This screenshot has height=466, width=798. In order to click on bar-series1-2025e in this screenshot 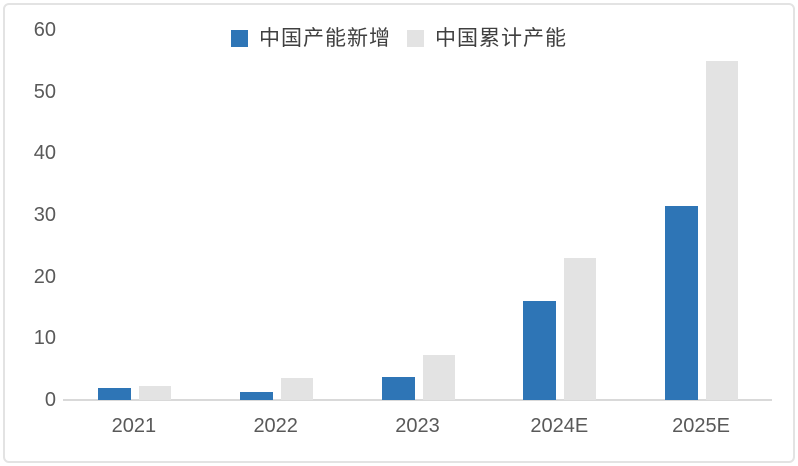, I will do `click(722, 230)`.